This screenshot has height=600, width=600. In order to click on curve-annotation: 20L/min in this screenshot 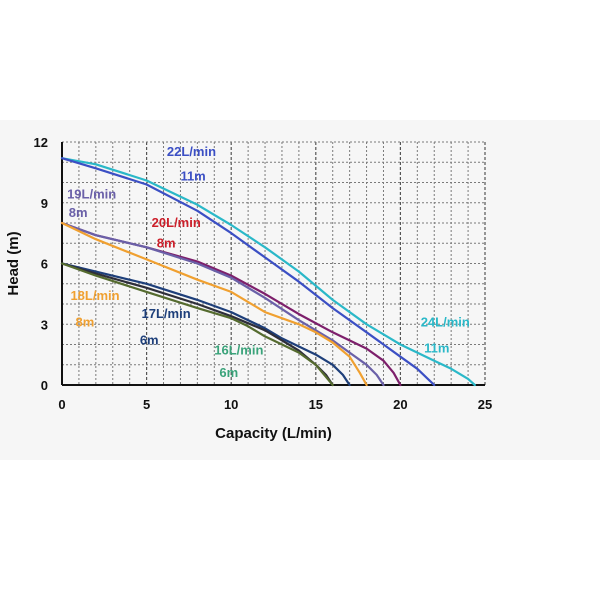, I will do `click(176, 222)`.